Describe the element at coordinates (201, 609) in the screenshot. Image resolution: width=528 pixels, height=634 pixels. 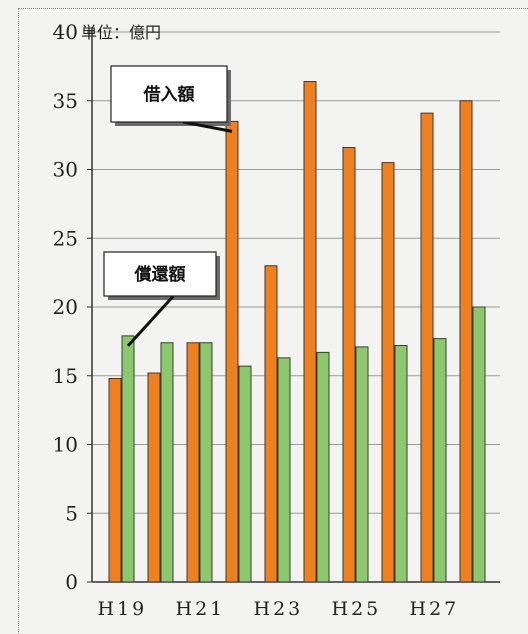
I see `x-tick-label: H21` at that location.